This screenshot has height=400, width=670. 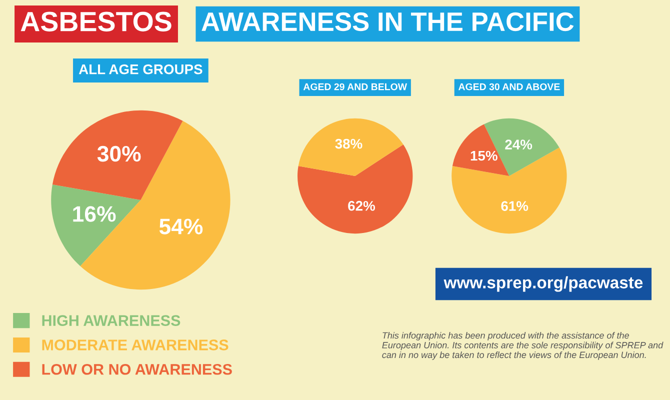 I want to click on data-label: 30%, so click(x=119, y=154).